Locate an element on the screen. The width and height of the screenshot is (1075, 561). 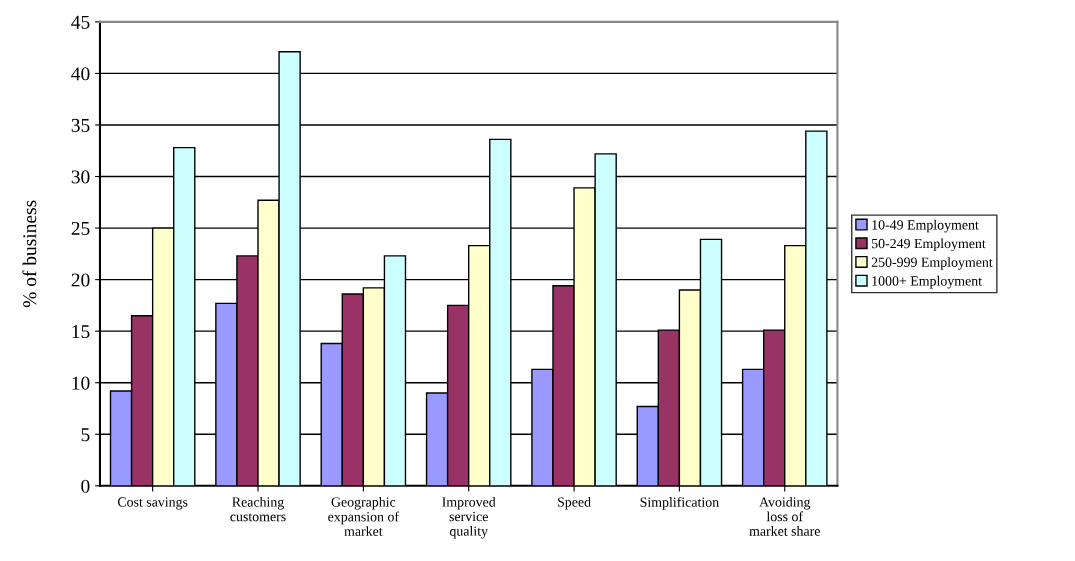
y-tick-label: 20 is located at coordinates (80, 280).